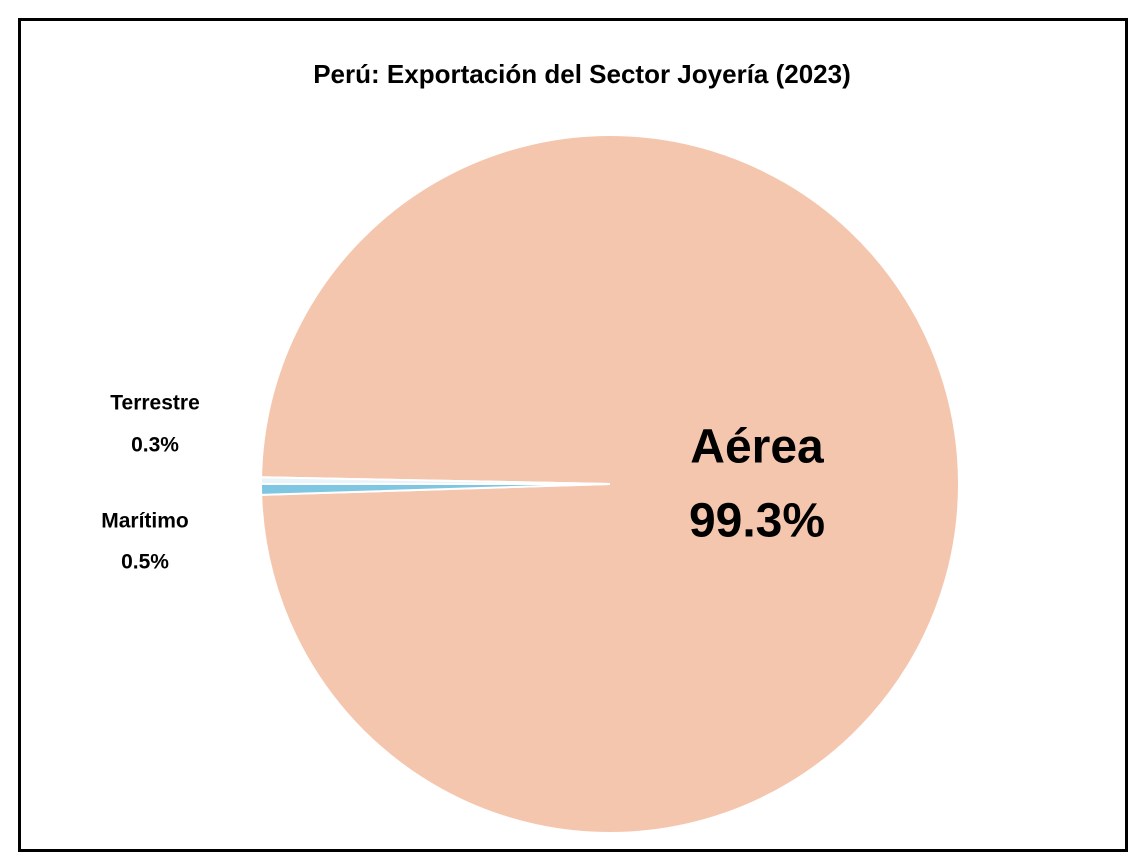 This screenshot has height=852, width=1128. I want to click on slice-value: 0.3%, so click(155, 445).